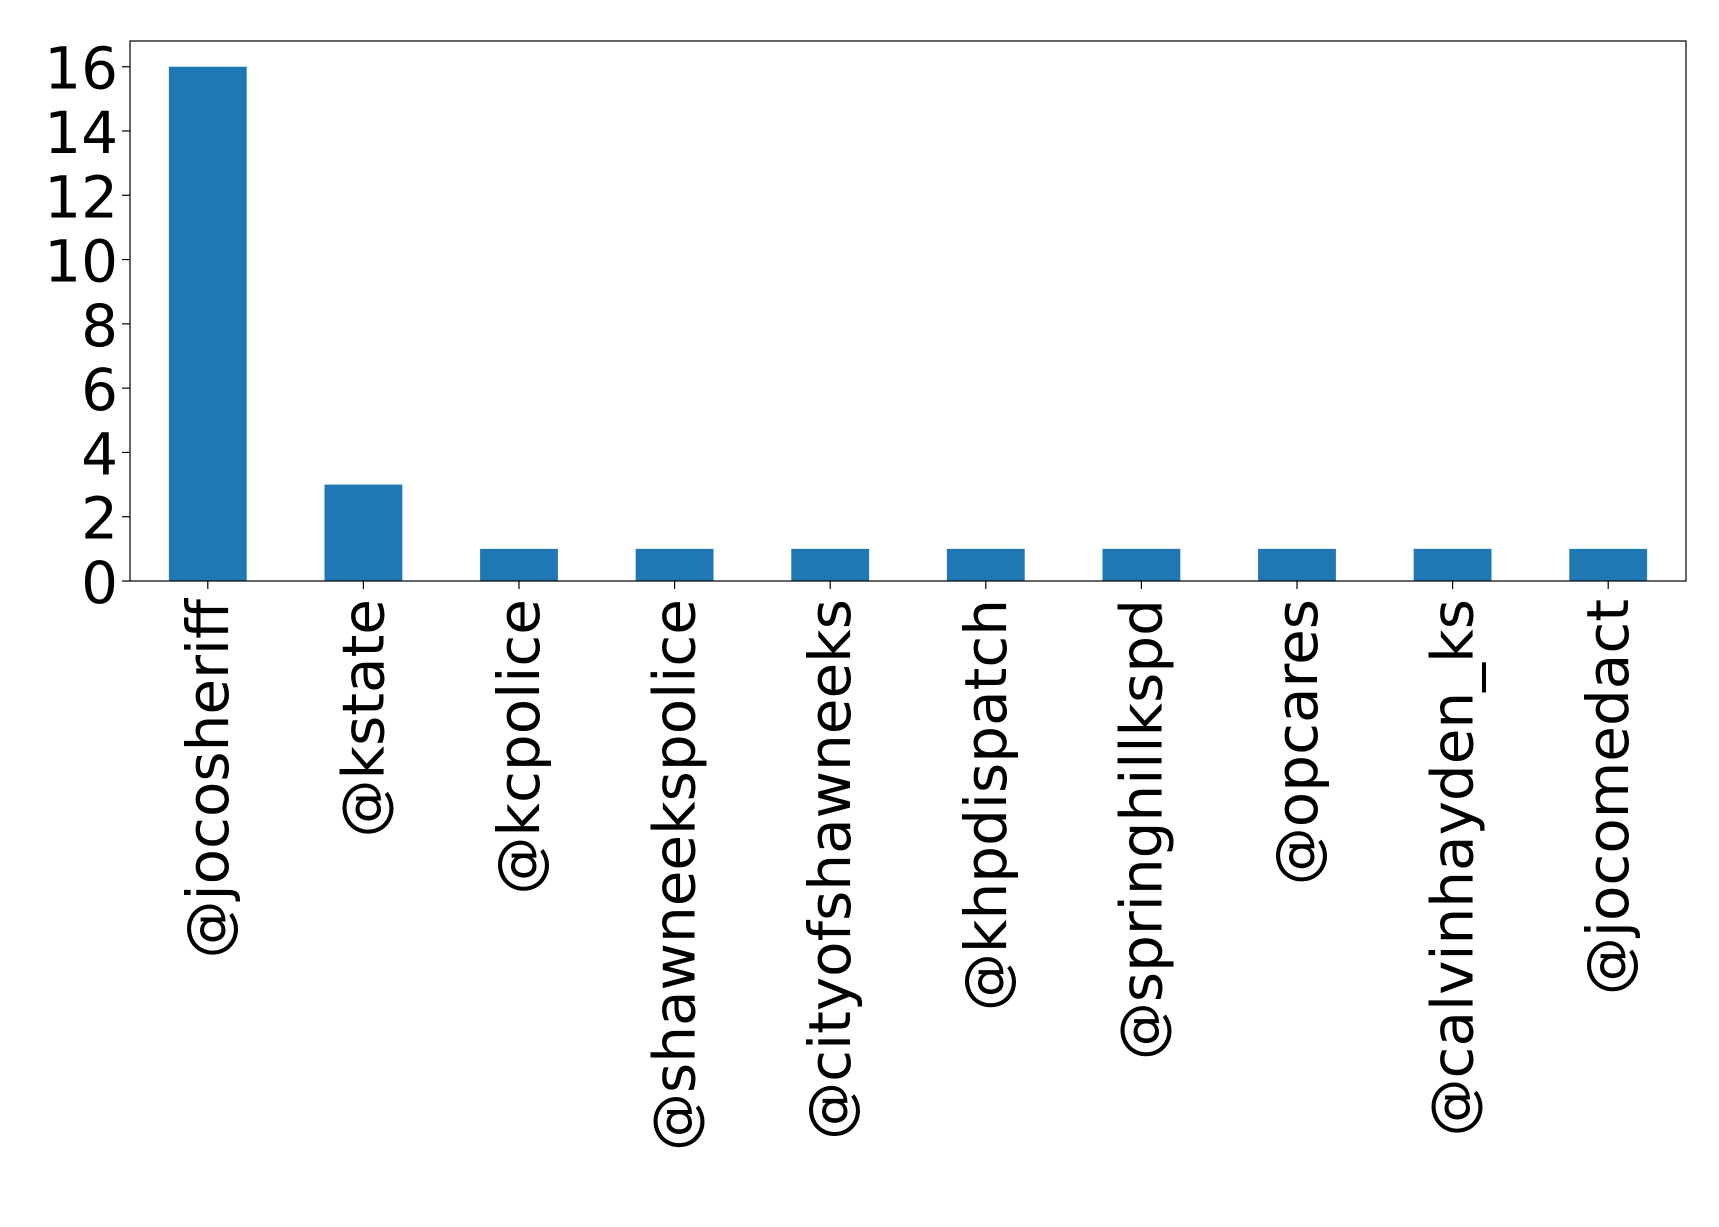  What do you see at coordinates (208, 778) in the screenshot?
I see `x-tick-label: @jocosheriff` at bounding box center [208, 778].